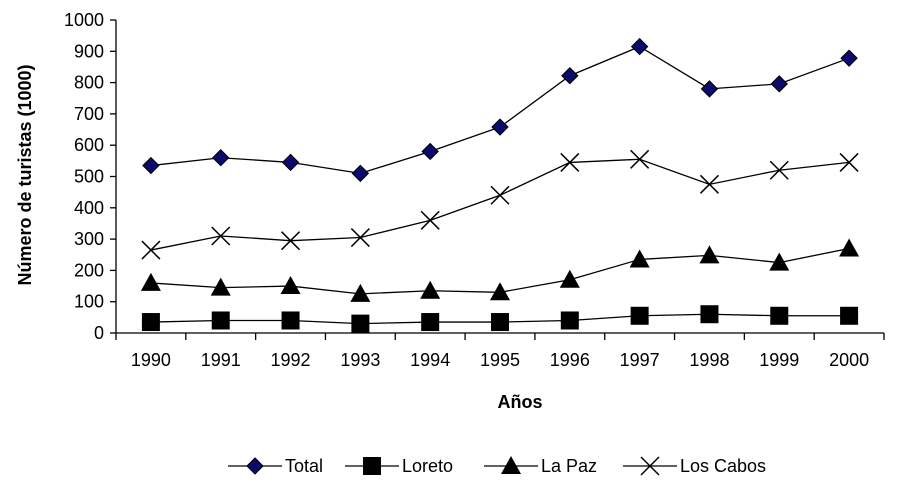 The width and height of the screenshot is (915, 482). What do you see at coordinates (89, 302) in the screenshot?
I see `y-tick-label: 100` at bounding box center [89, 302].